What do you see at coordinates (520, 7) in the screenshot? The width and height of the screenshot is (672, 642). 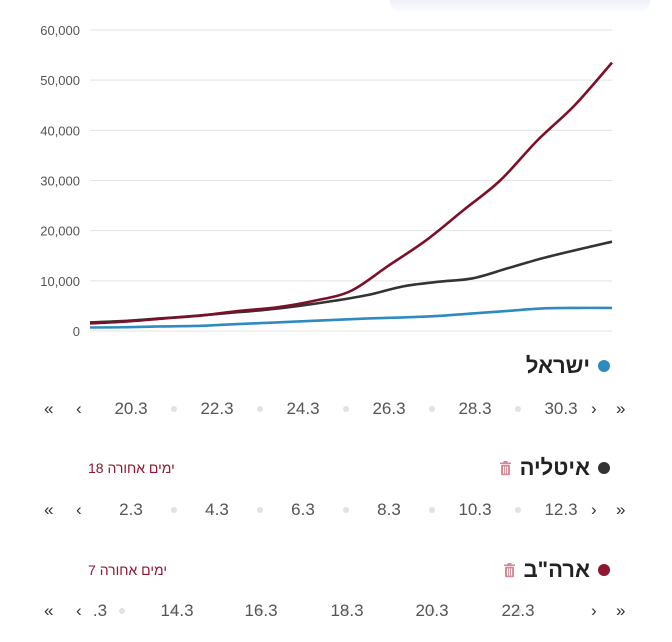 I see `top-shadow` at bounding box center [520, 7].